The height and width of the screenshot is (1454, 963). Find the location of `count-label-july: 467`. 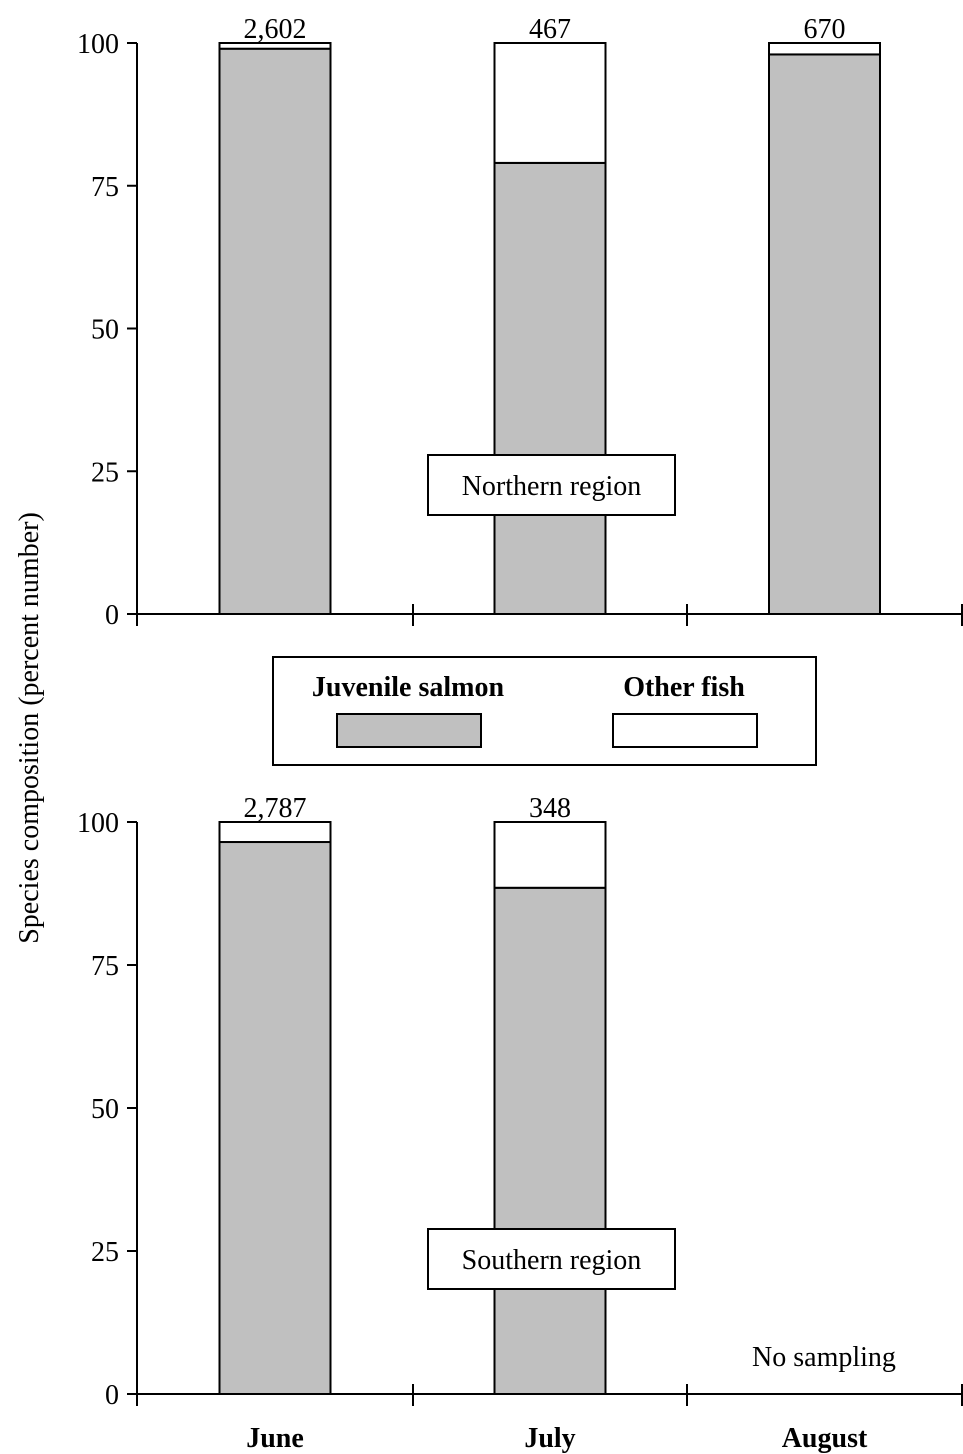

count-label-july: 467 is located at coordinates (550, 29).